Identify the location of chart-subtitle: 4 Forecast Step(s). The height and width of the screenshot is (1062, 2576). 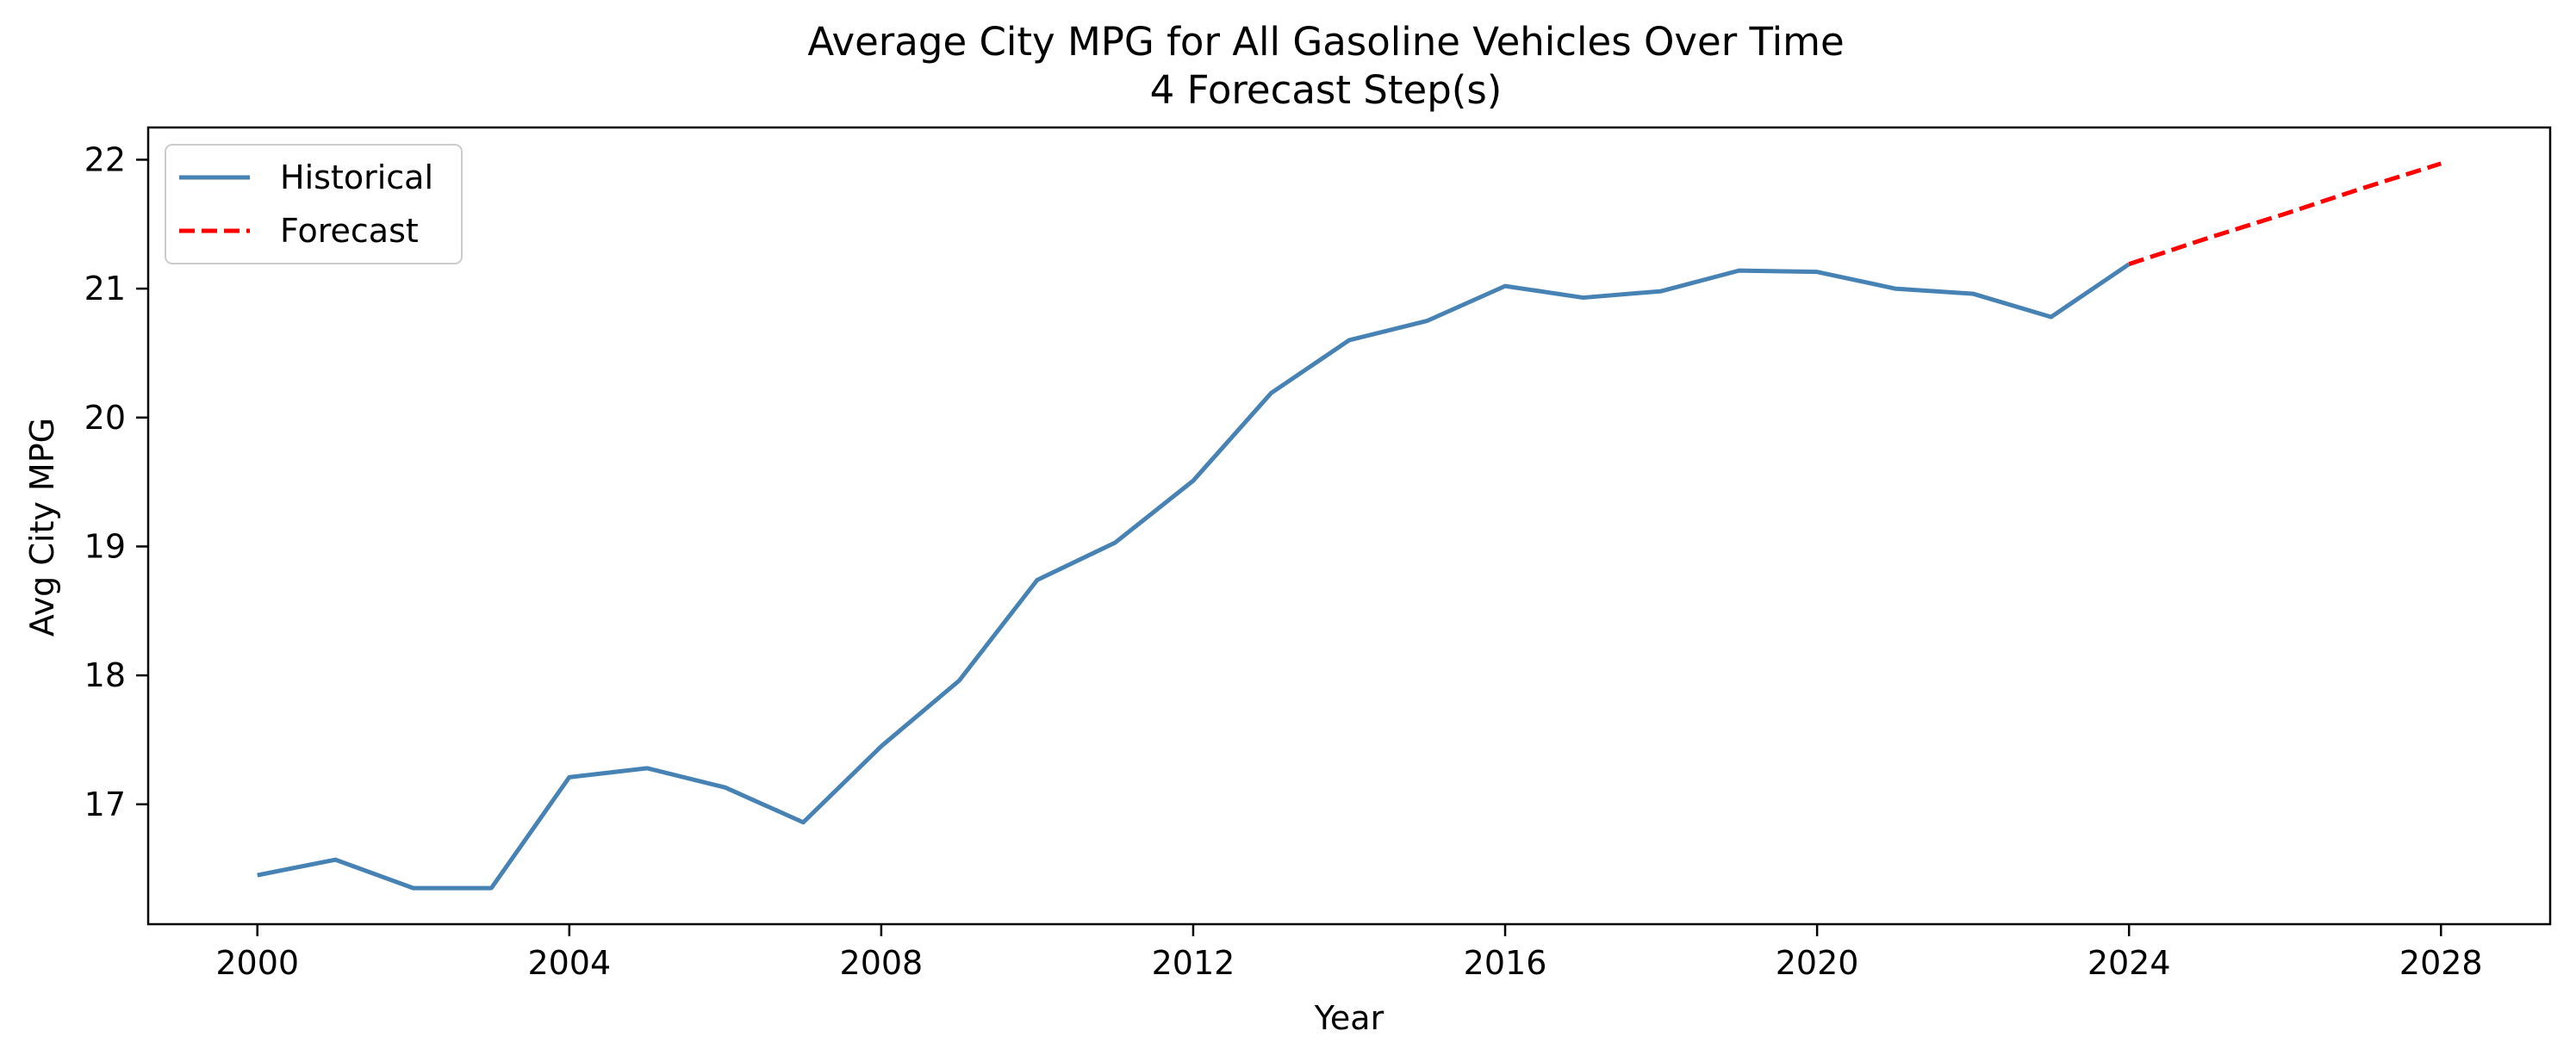
(1327, 90).